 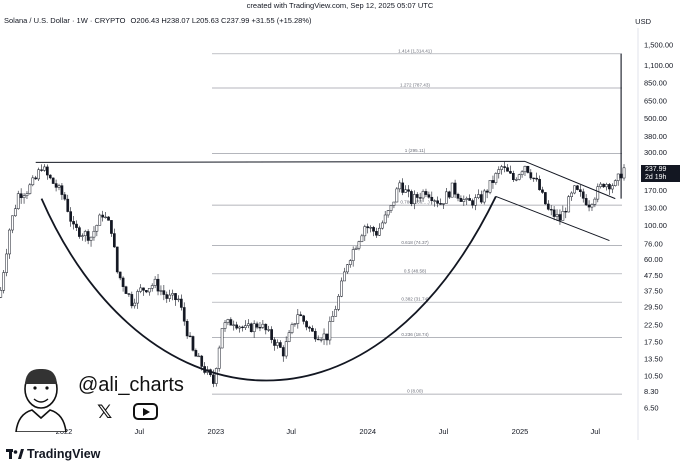 What do you see at coordinates (643, 21) in the screenshot?
I see `currency-label: USD` at bounding box center [643, 21].